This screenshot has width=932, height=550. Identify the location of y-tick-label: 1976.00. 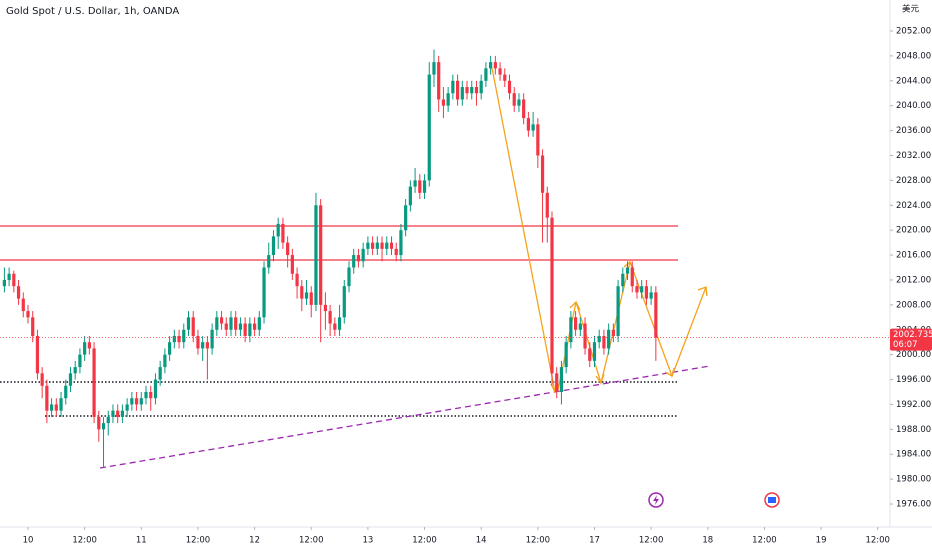
(913, 505).